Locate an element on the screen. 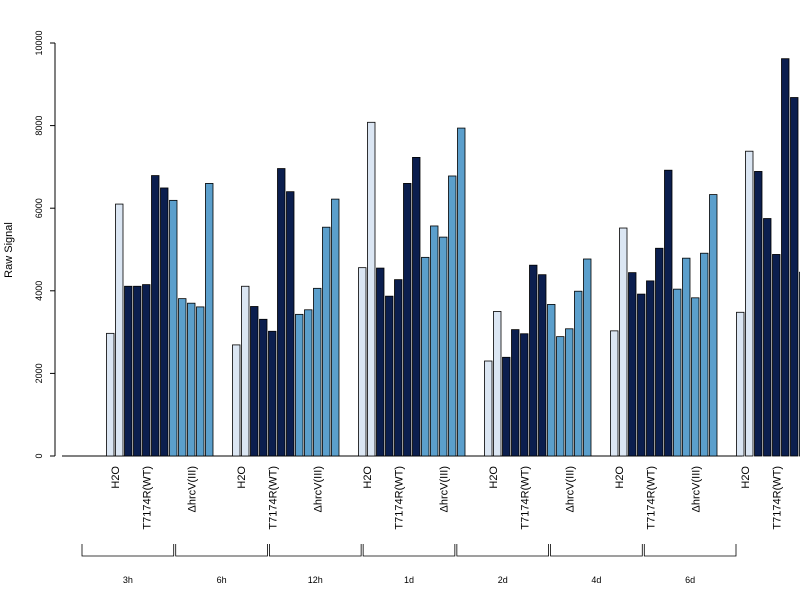  y-tick-label: 10000 is located at coordinates (39, 42).